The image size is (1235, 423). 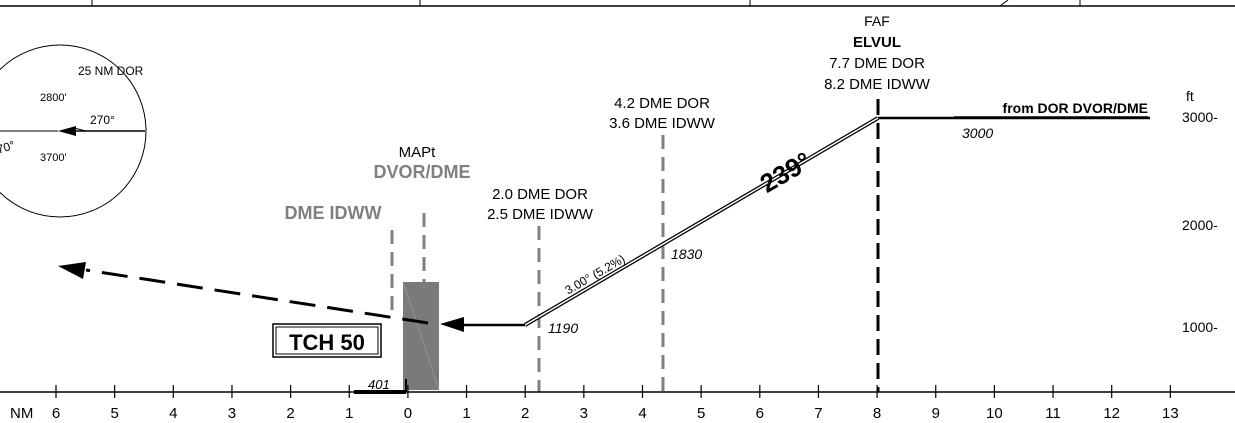 What do you see at coordinates (421, 336) in the screenshot?
I see `runway-block` at bounding box center [421, 336].